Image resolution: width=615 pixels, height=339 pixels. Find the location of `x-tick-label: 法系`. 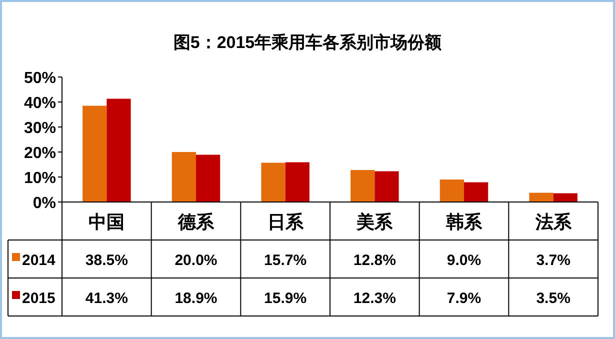

x-tick-label: 法系 is located at coordinates (553, 222).